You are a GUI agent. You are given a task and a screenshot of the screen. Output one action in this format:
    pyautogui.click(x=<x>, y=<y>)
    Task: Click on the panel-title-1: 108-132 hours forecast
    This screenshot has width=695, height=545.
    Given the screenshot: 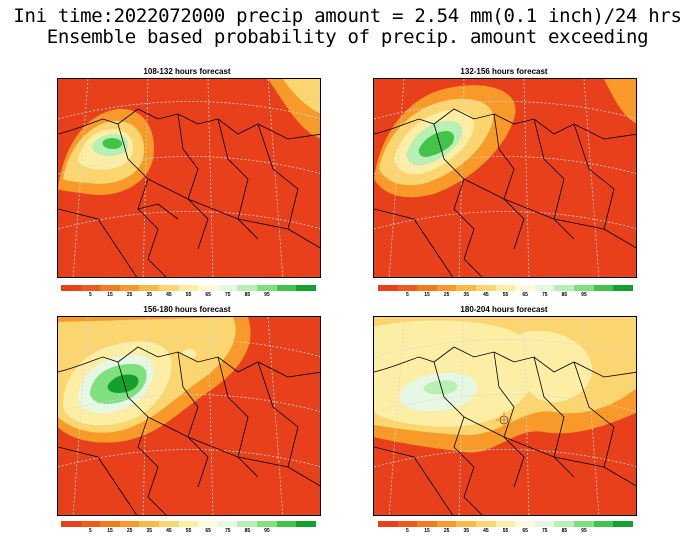 What is the action you would take?
    pyautogui.click(x=187, y=71)
    